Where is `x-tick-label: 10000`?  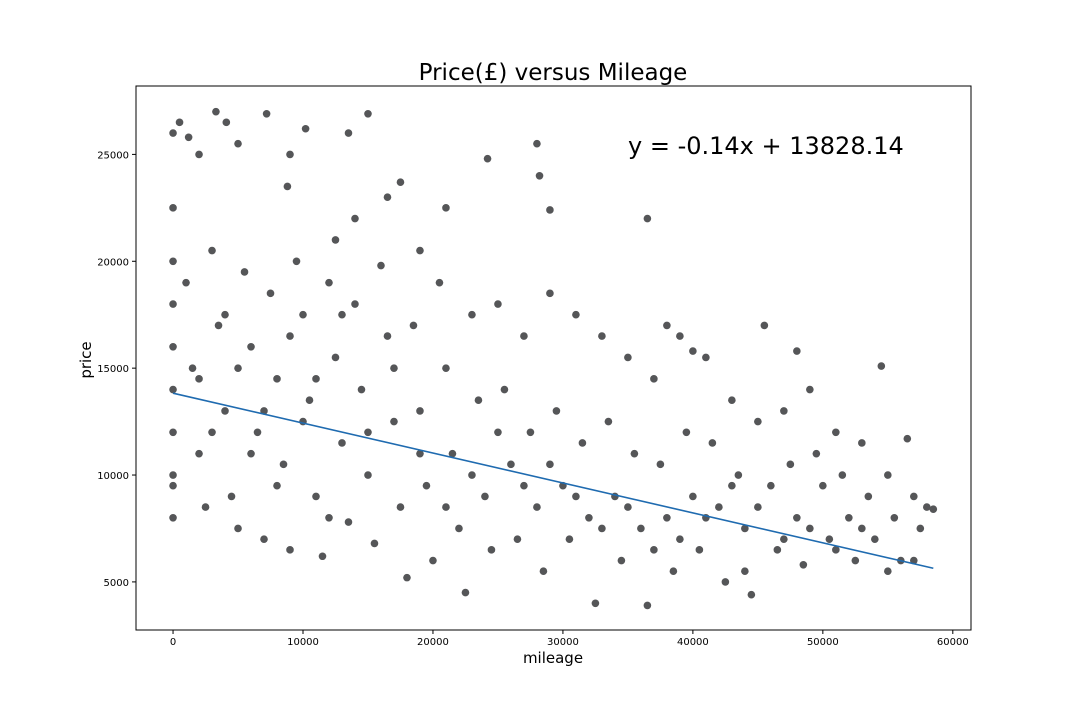
x-tick-label: 10000 is located at coordinates (303, 642).